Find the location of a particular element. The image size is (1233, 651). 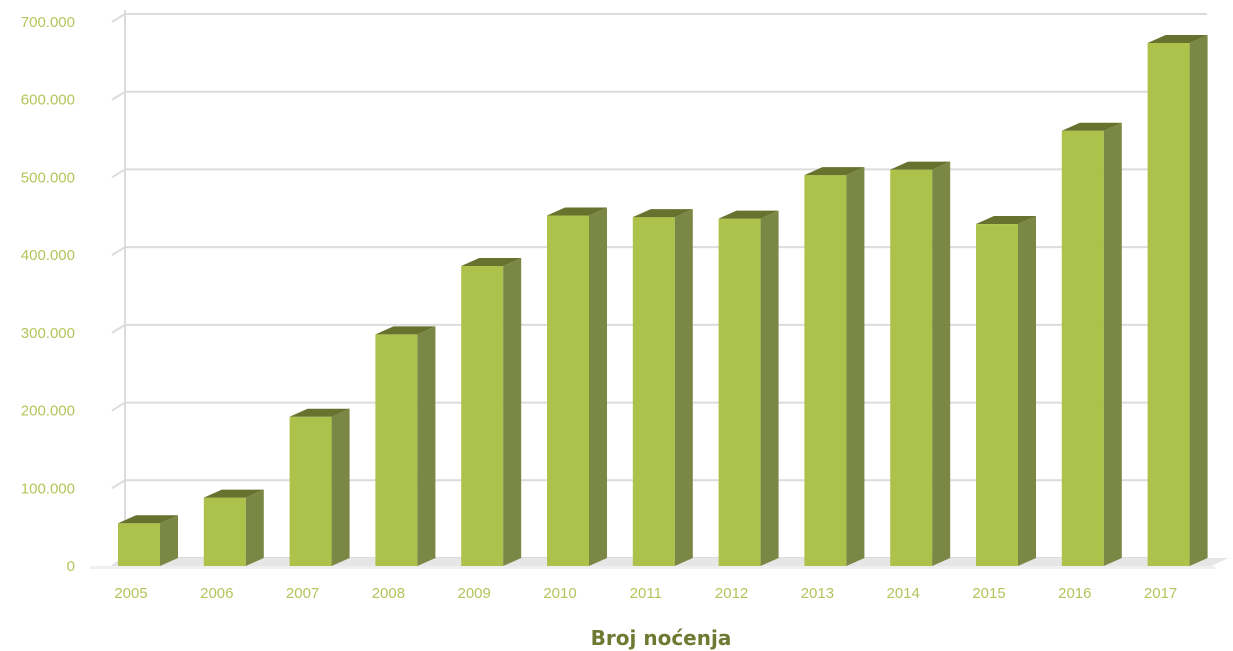

y-tick-label: 300.000 is located at coordinates (48, 333).